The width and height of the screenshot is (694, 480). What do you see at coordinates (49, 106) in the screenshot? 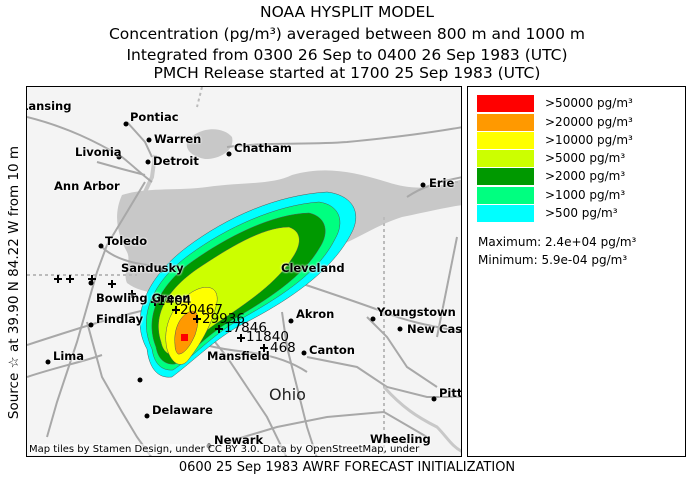
I see `city-label-lansing: Lansing` at bounding box center [49, 106].